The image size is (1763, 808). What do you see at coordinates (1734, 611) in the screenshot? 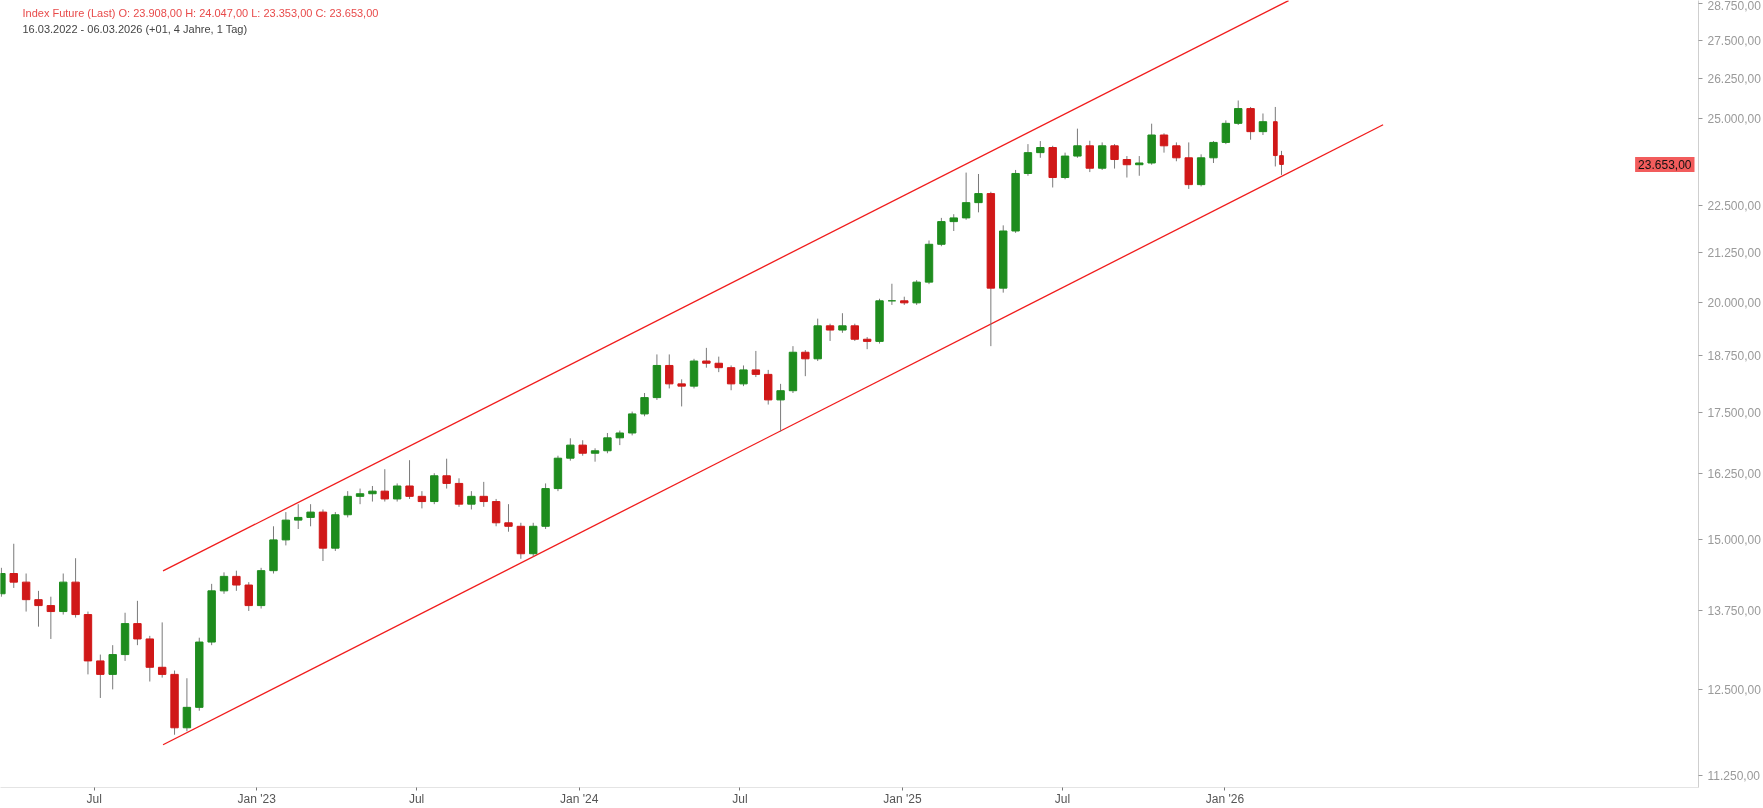
I see `y-tick-label: 13.750,00` at bounding box center [1734, 611].